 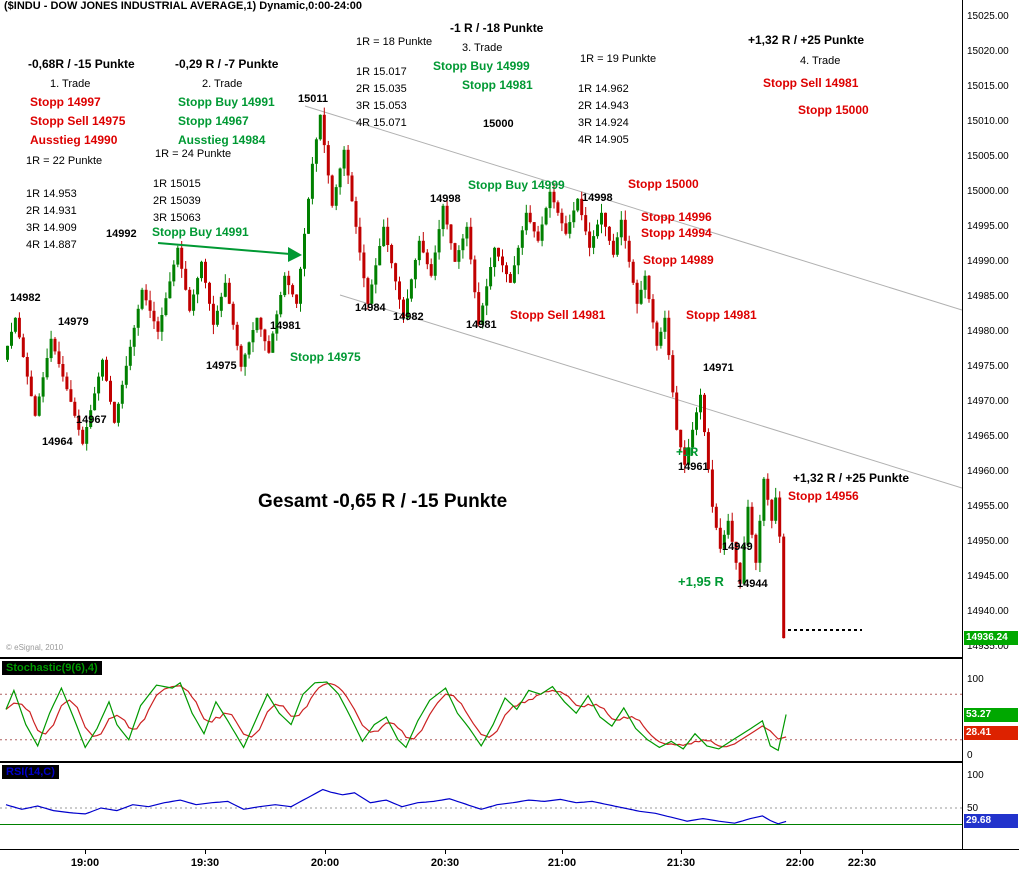 I want to click on last-price-badge: 14936.24, so click(x=991, y=638).